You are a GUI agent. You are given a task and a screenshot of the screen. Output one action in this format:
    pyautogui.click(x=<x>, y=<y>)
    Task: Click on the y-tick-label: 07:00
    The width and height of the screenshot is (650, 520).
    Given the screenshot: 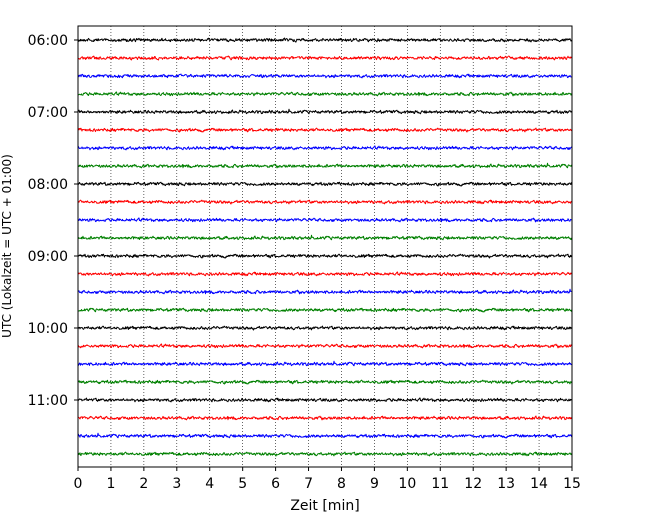 What is the action you would take?
    pyautogui.click(x=48, y=113)
    